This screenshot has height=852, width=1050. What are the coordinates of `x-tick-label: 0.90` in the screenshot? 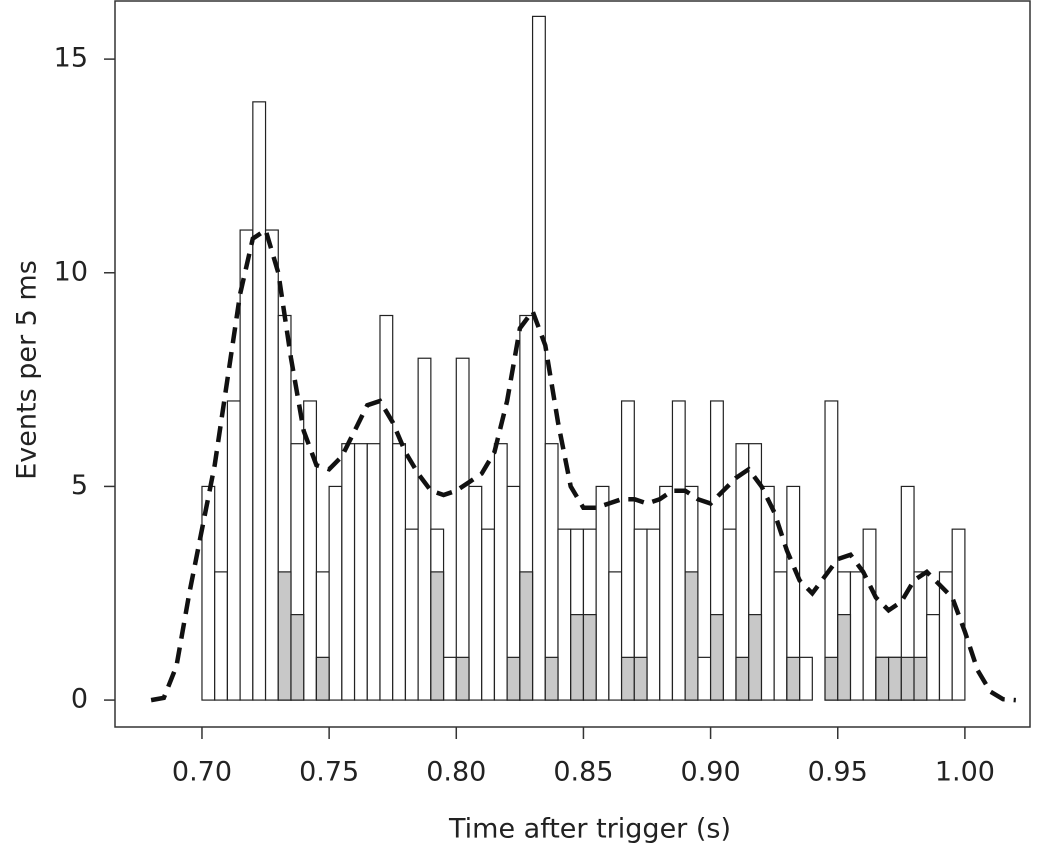 It's located at (711, 772).